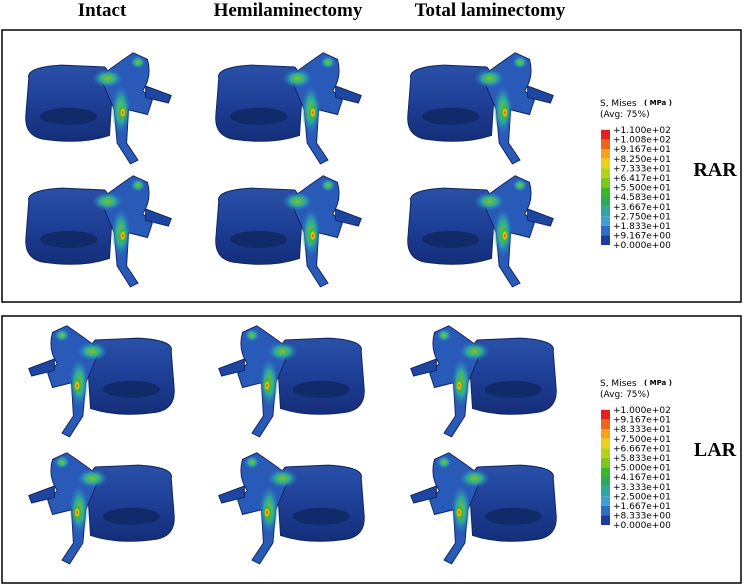 This screenshot has width=744, height=586. What do you see at coordinates (642, 411) in the screenshot?
I see `legend-label: +1.000e+02` at bounding box center [642, 411].